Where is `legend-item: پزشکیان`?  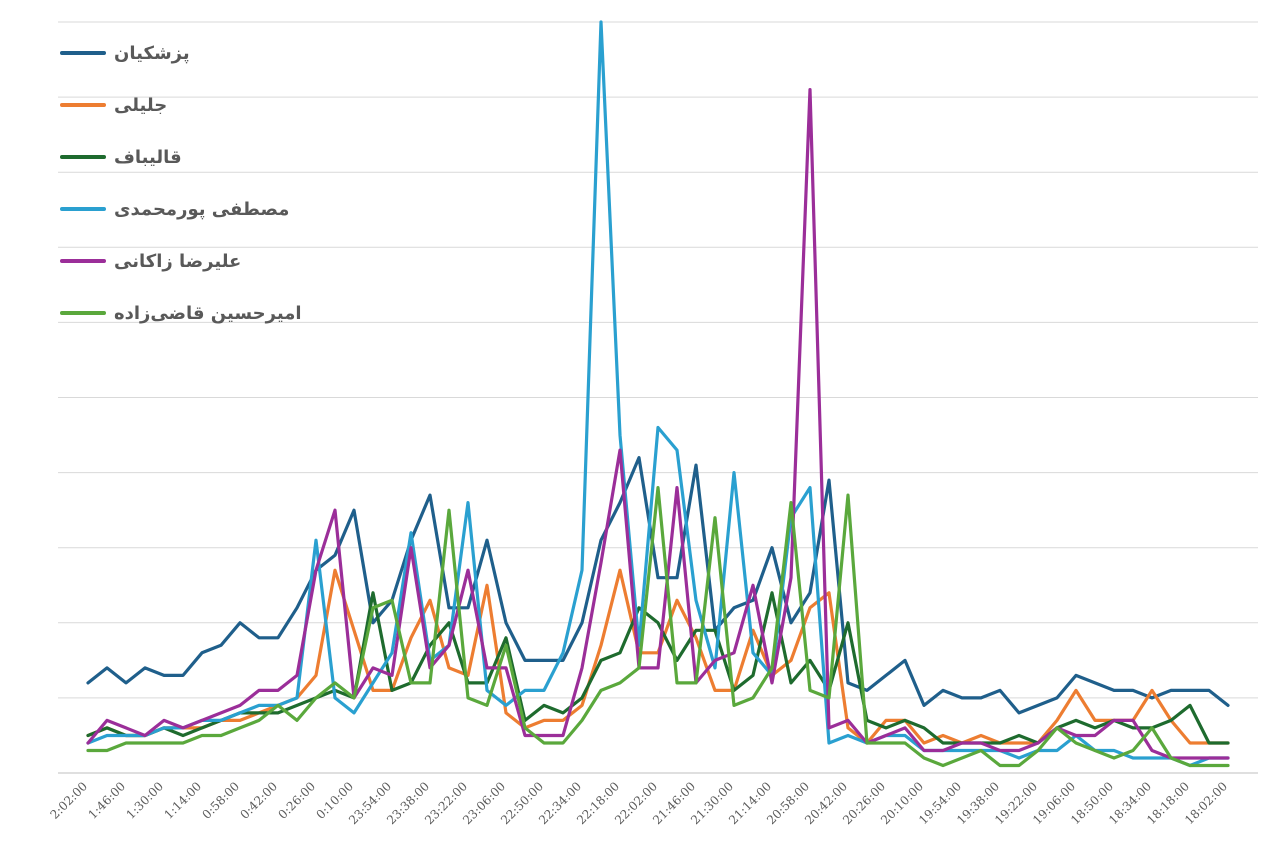 legend-item: پزشکیان is located at coordinates (126, 53).